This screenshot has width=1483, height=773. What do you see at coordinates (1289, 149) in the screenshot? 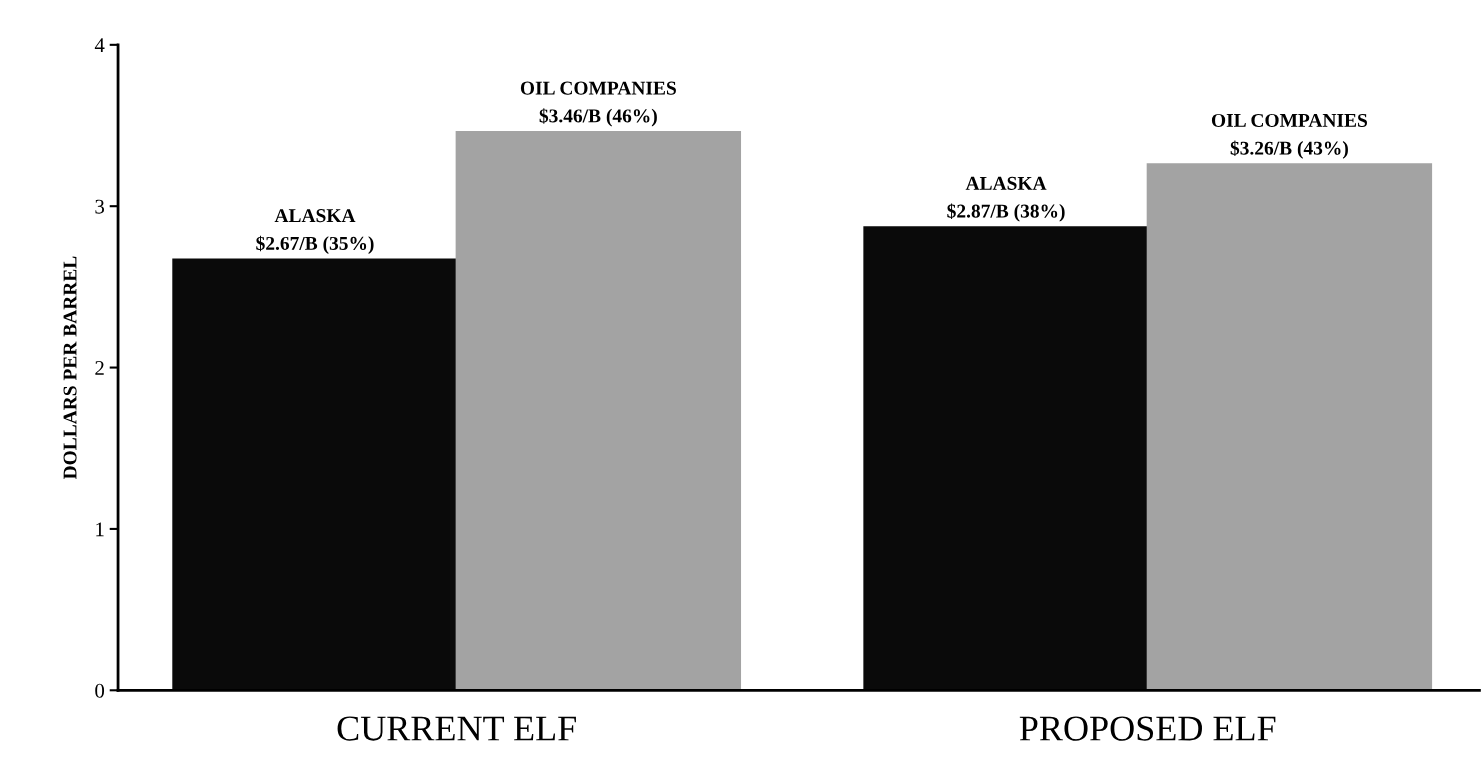
I see `data-label: $3.26/B (43%)` at bounding box center [1289, 149].